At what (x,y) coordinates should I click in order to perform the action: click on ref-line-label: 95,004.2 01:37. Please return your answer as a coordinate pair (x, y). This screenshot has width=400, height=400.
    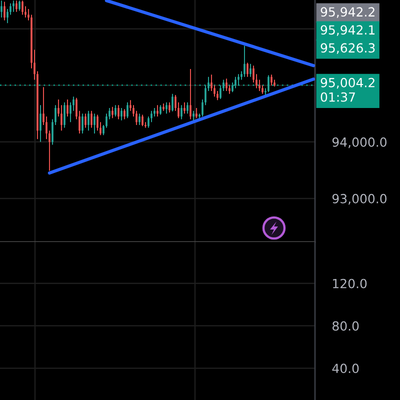
    Looking at the image, I should click on (347, 90).